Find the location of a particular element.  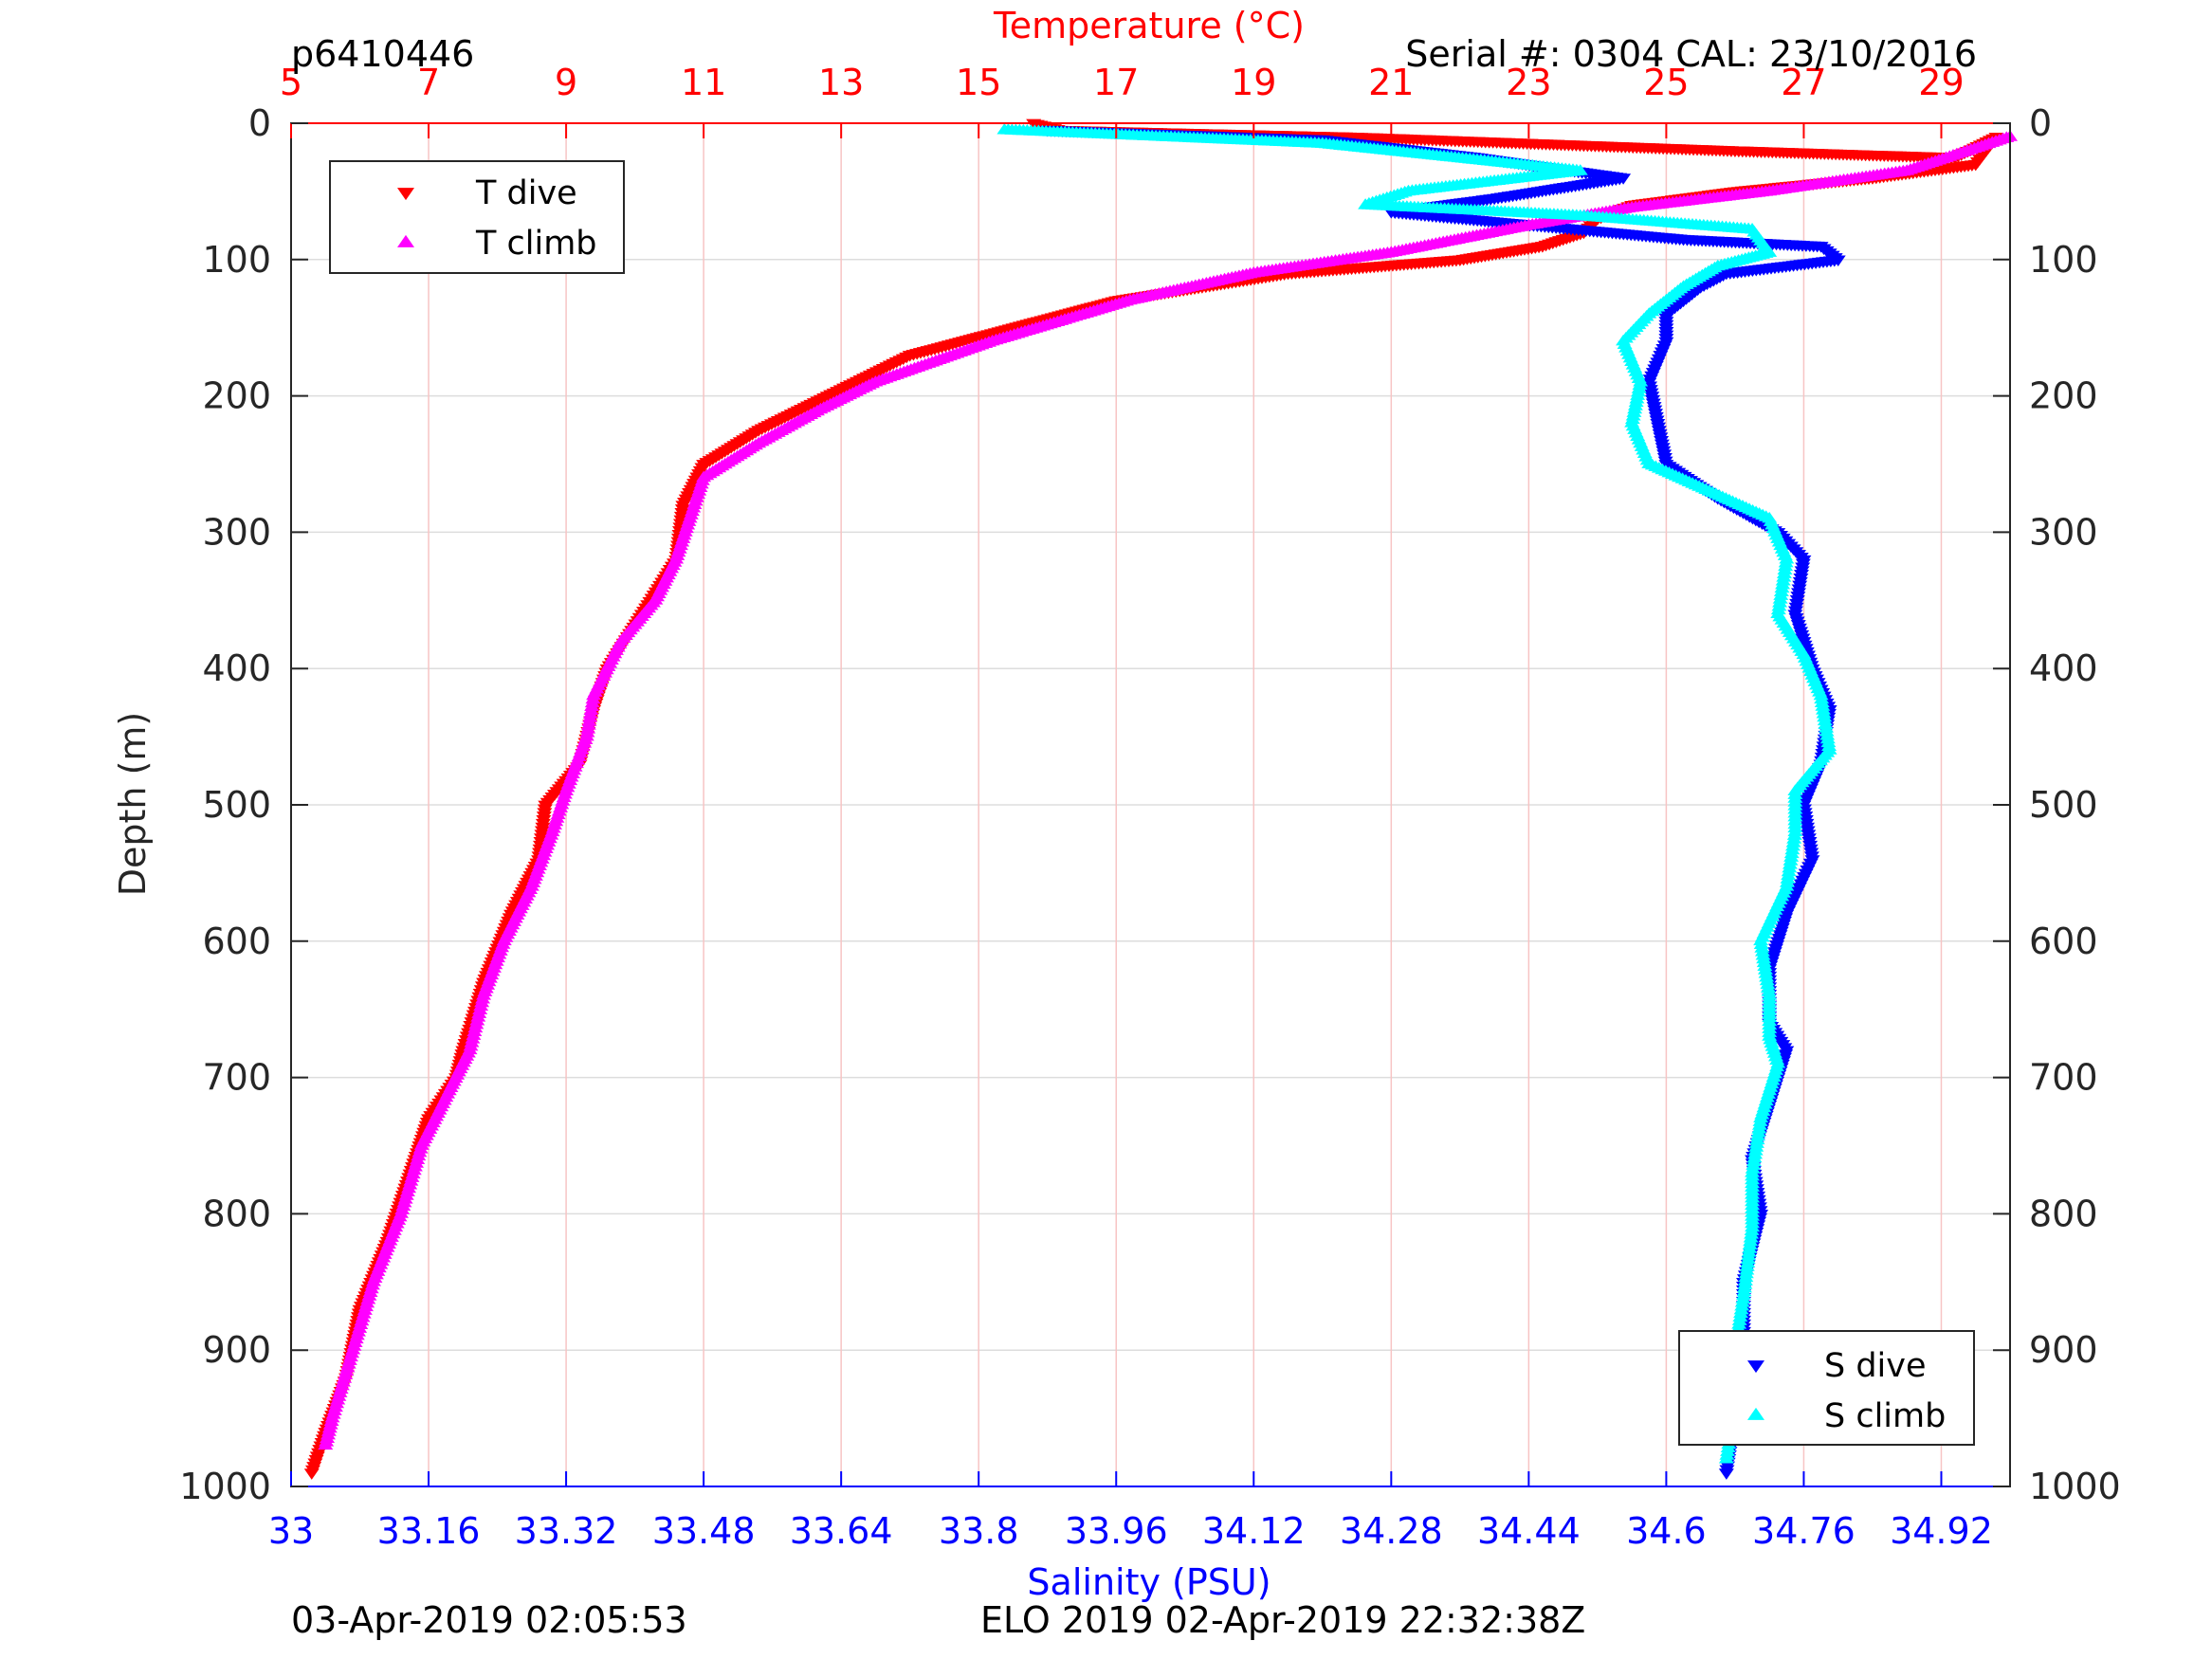

salinity-tick-label-5: 33.8 is located at coordinates (979, 1531).